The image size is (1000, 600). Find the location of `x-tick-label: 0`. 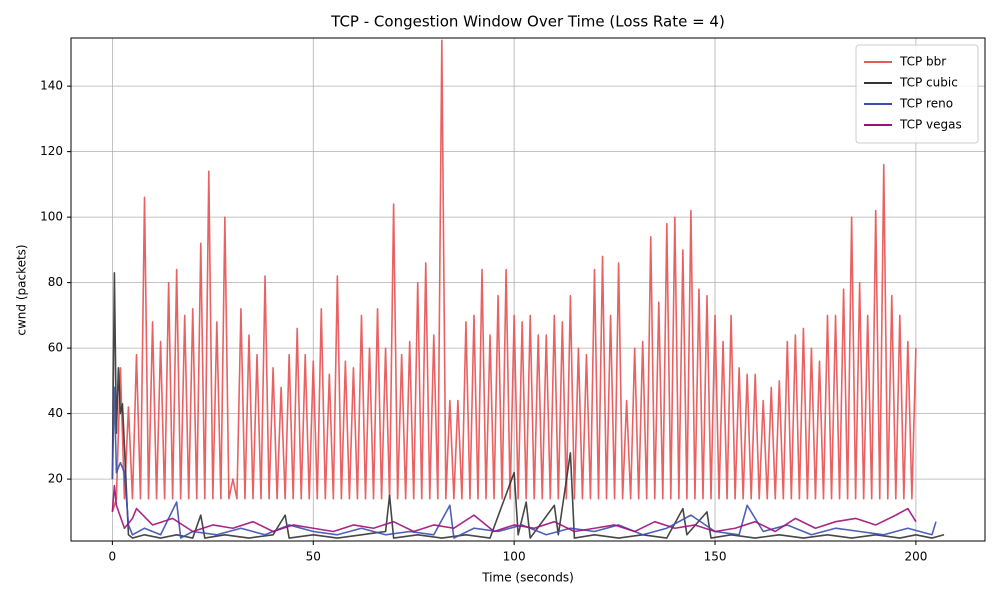

x-tick-label: 0 is located at coordinates (113, 557).